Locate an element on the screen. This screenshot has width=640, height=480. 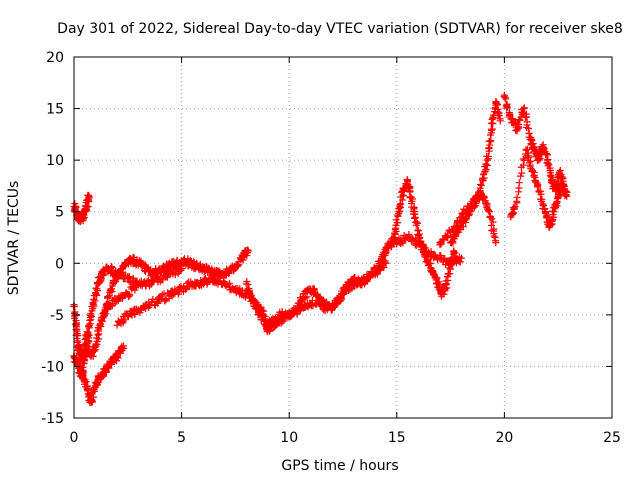
y-tick-label: -5 is located at coordinates (57, 316).